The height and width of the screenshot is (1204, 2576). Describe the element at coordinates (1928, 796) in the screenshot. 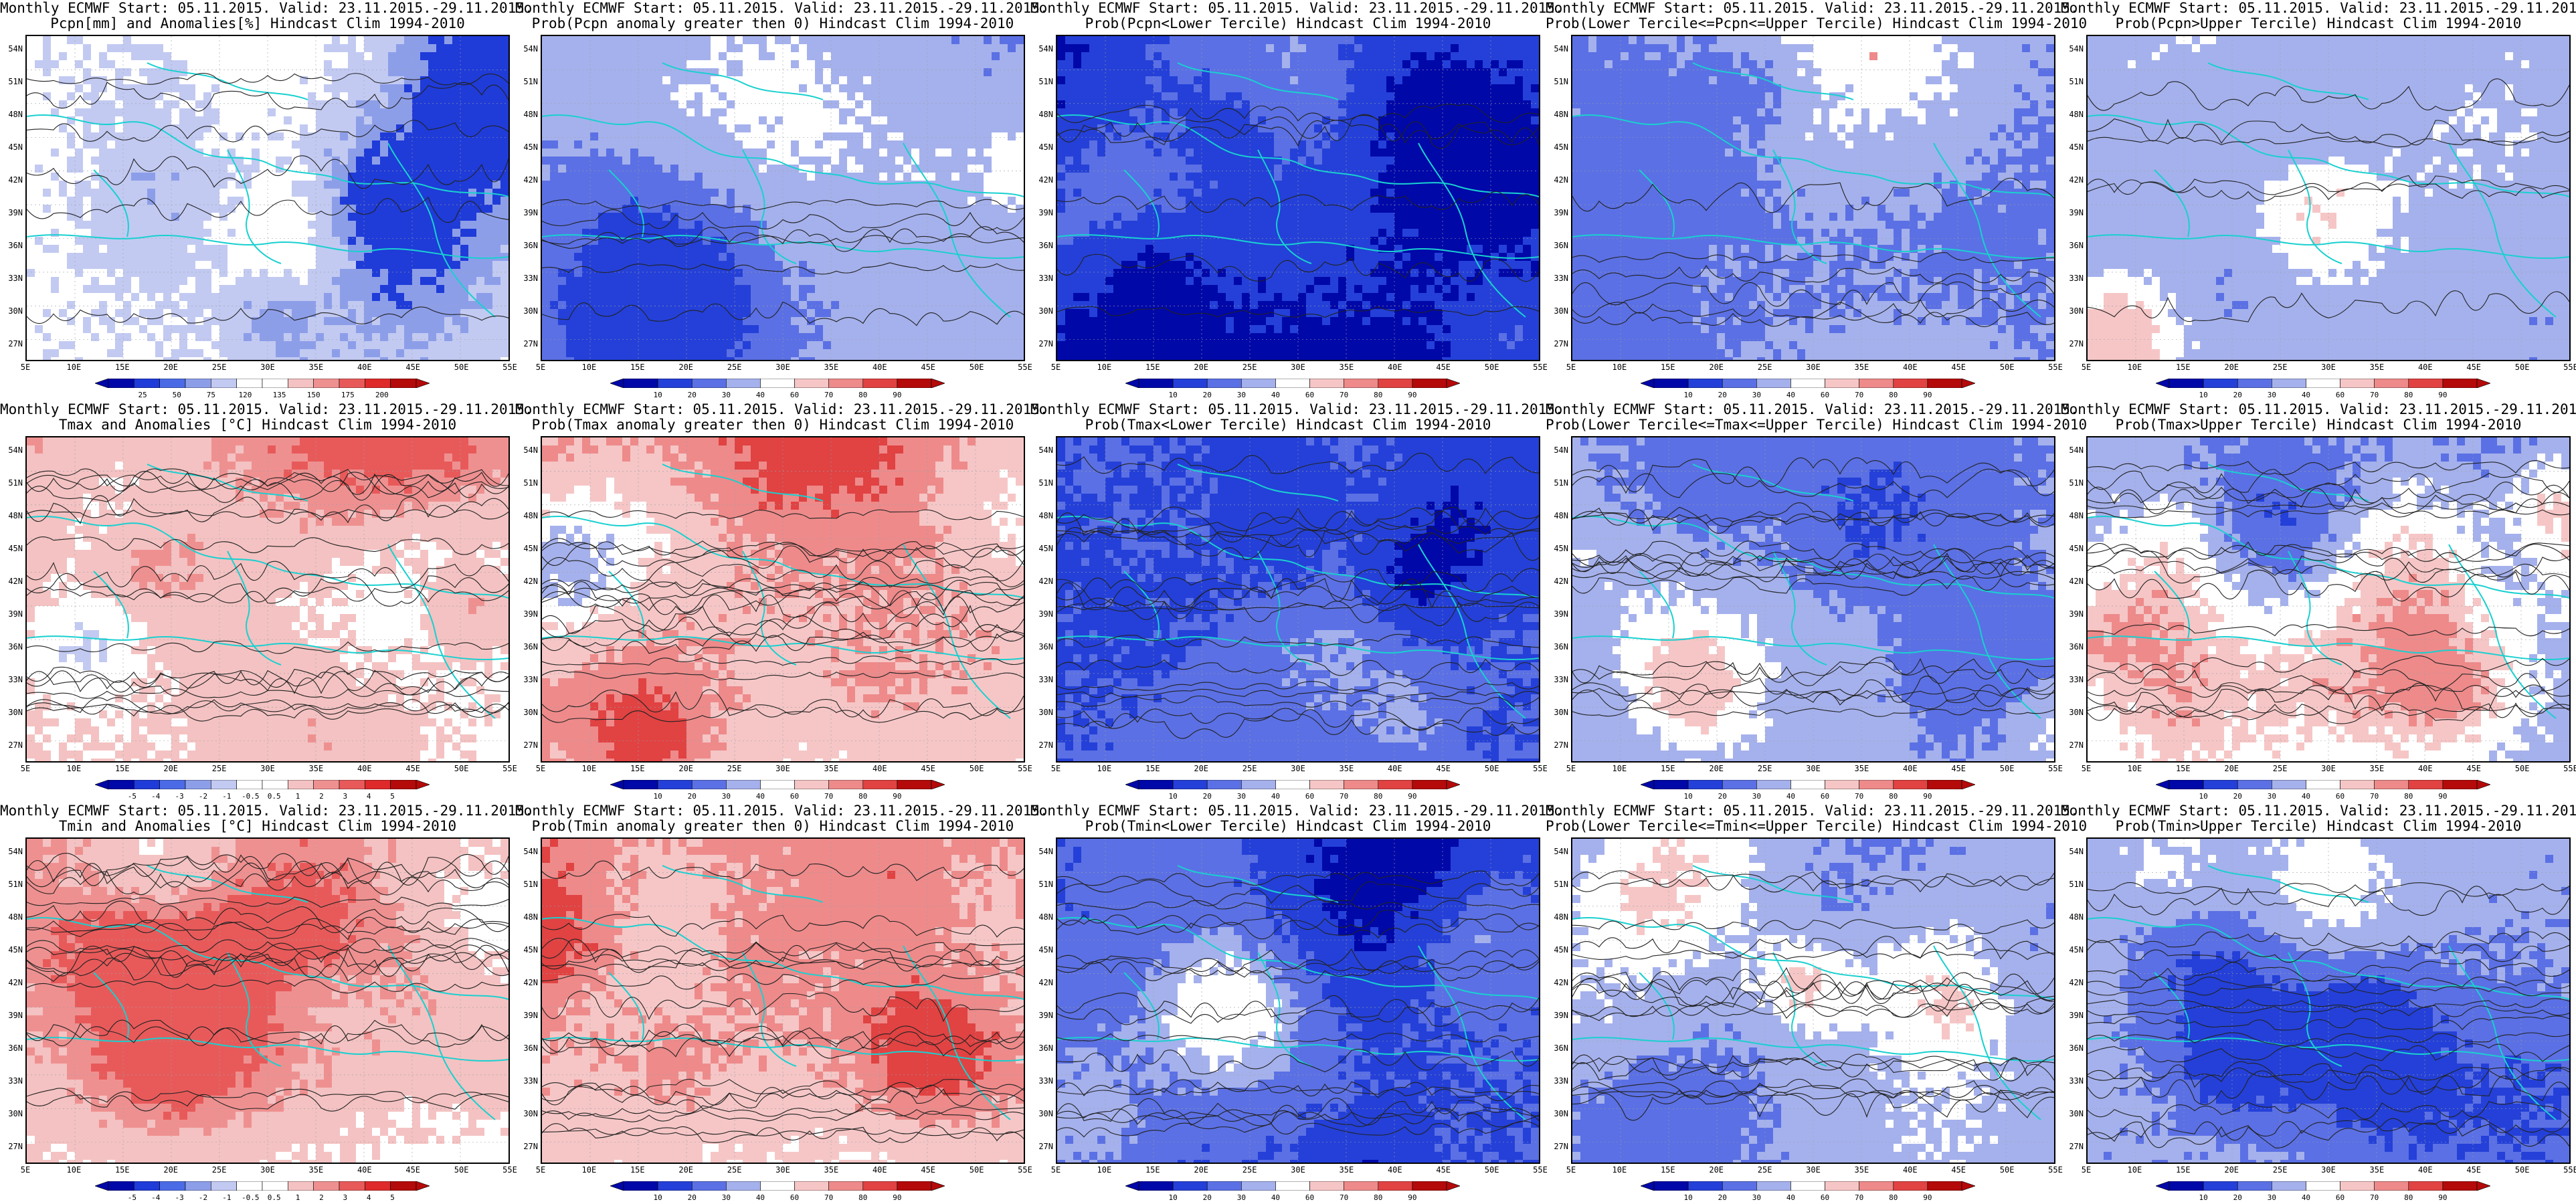

I see `colorbar-tick-label: 90` at that location.